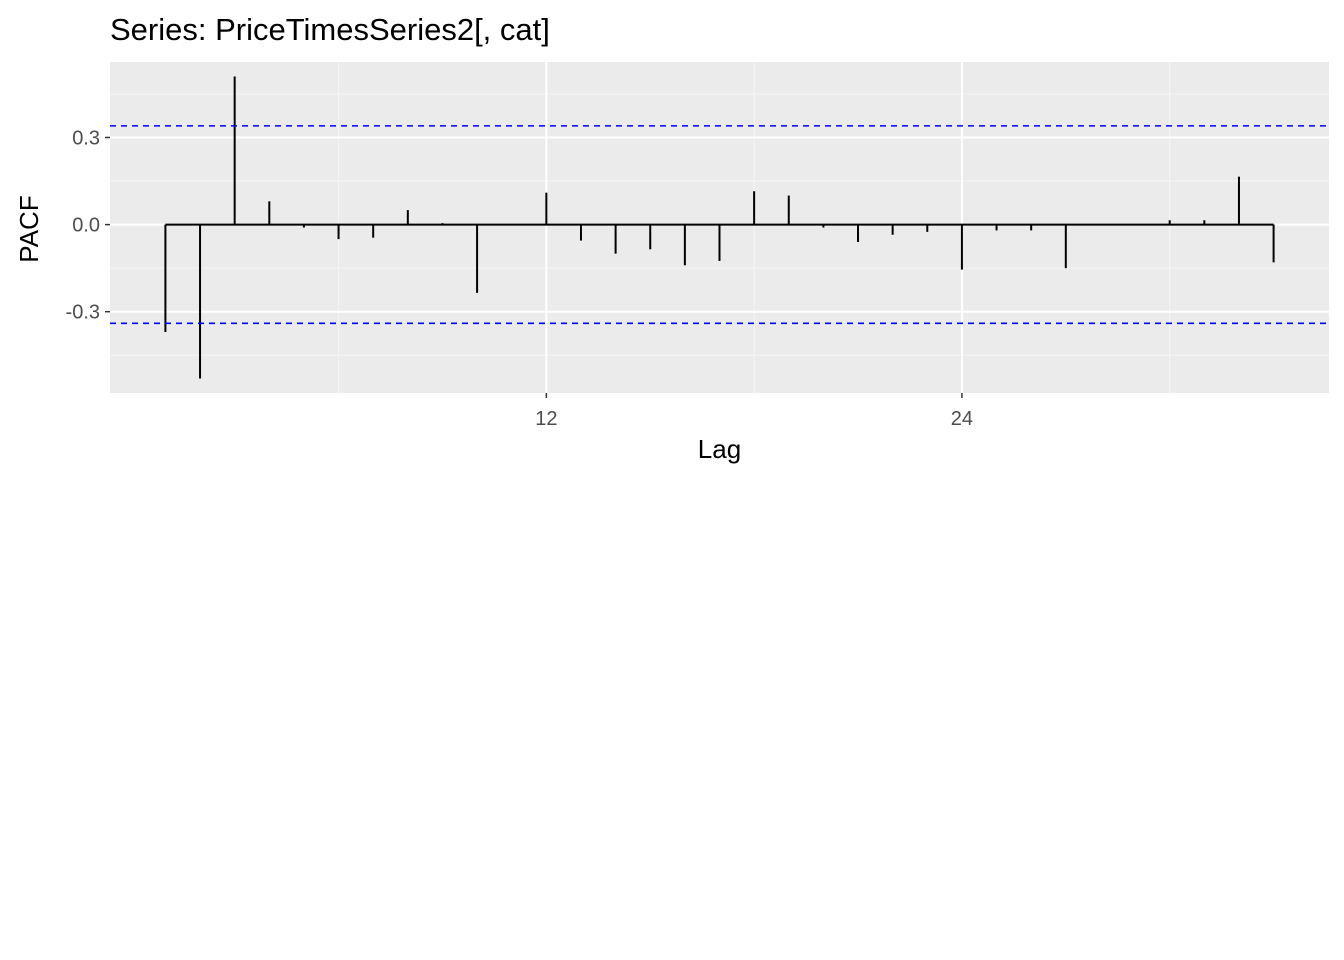  What do you see at coordinates (962, 419) in the screenshot?
I see `x-tick-label: 24` at bounding box center [962, 419].